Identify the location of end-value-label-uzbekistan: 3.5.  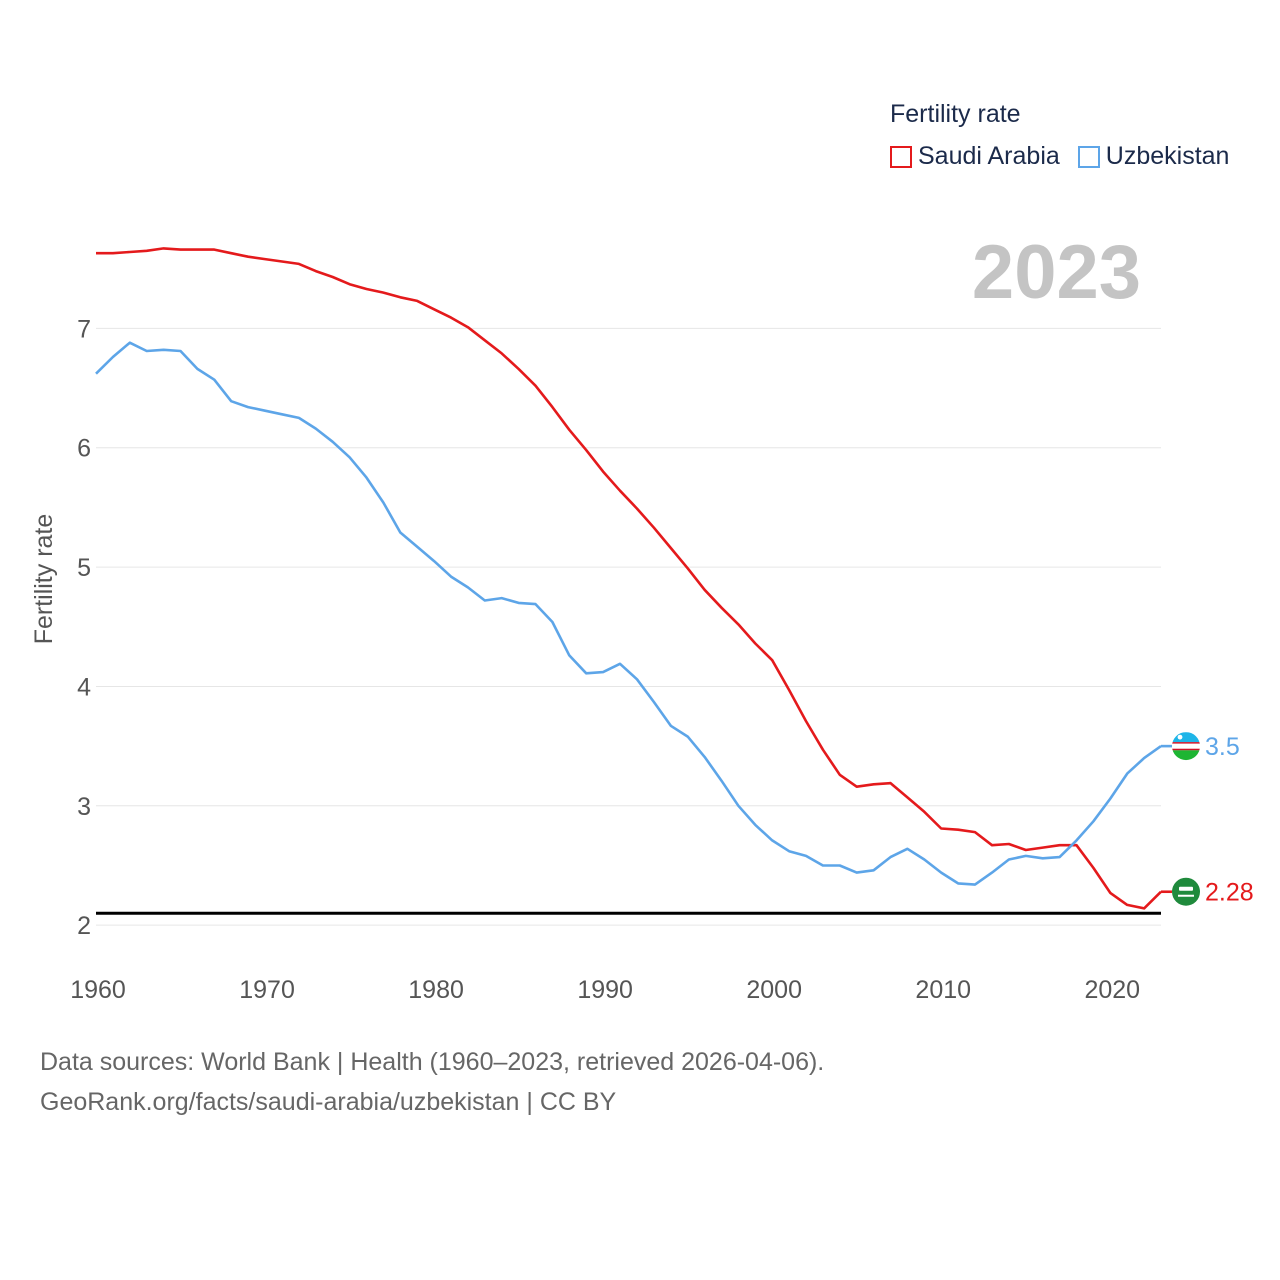
(1222, 747).